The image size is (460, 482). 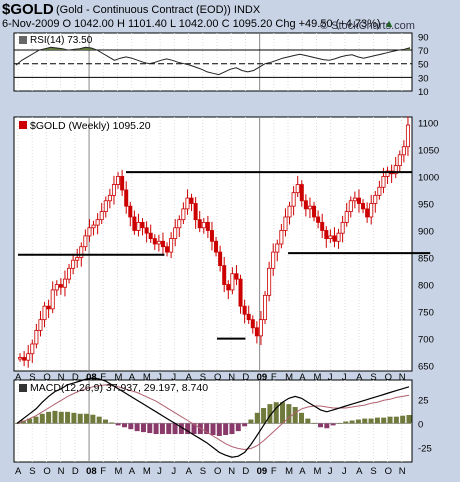 What do you see at coordinates (245, 471) in the screenshot?
I see `macd-x-tick-label: D` at bounding box center [245, 471].